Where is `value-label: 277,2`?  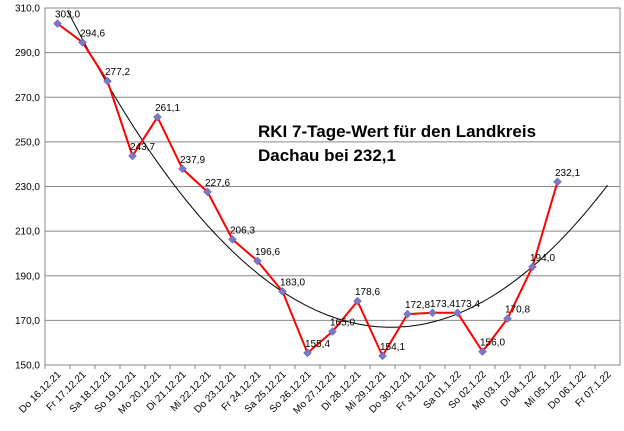 value-label: 277,2 is located at coordinates (117, 72).